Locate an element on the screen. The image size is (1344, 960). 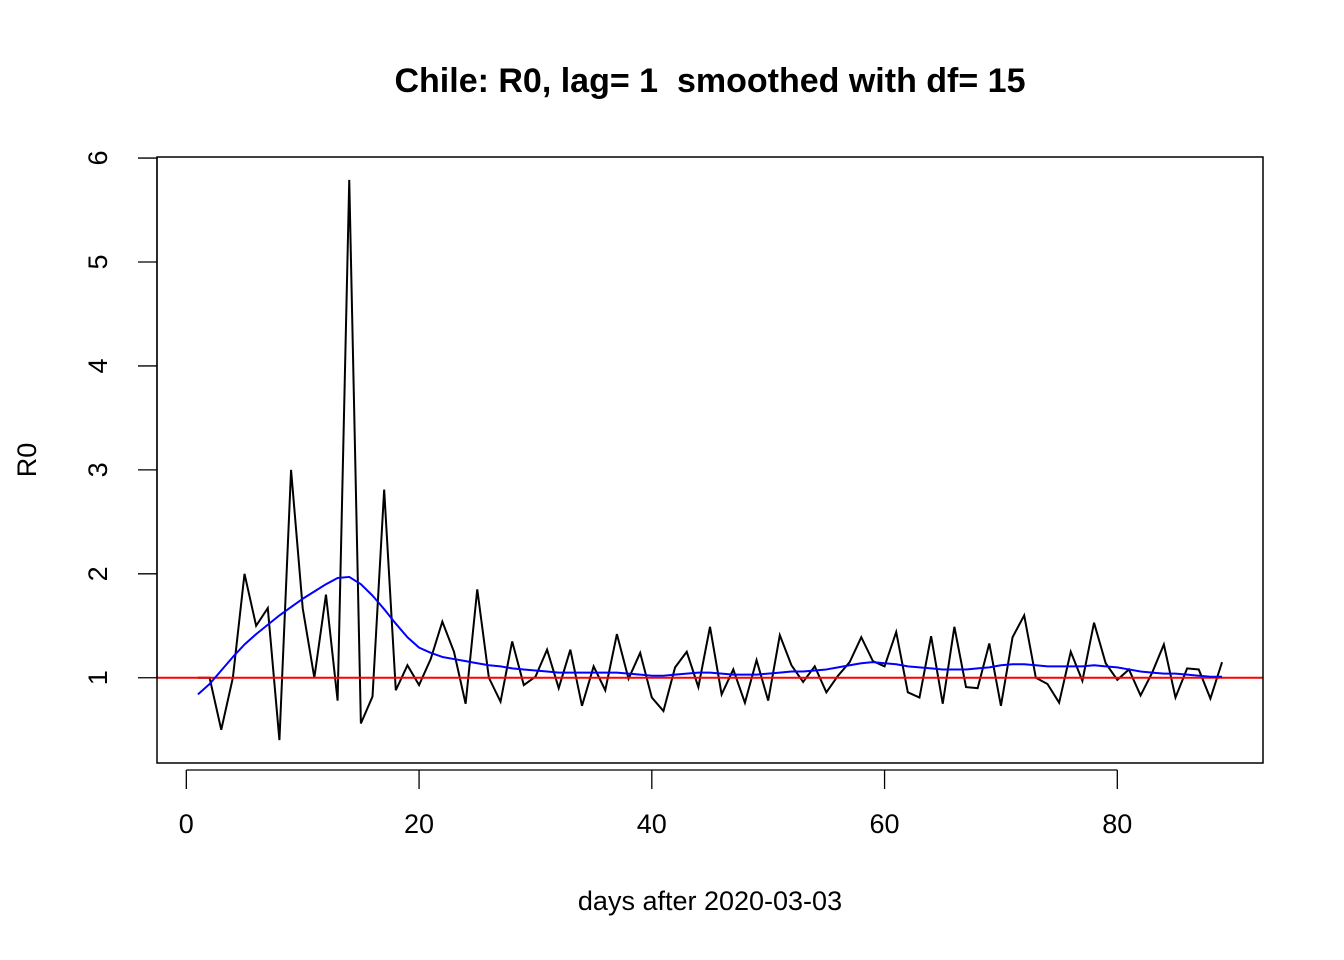
x-tick-label: 20 is located at coordinates (419, 824).